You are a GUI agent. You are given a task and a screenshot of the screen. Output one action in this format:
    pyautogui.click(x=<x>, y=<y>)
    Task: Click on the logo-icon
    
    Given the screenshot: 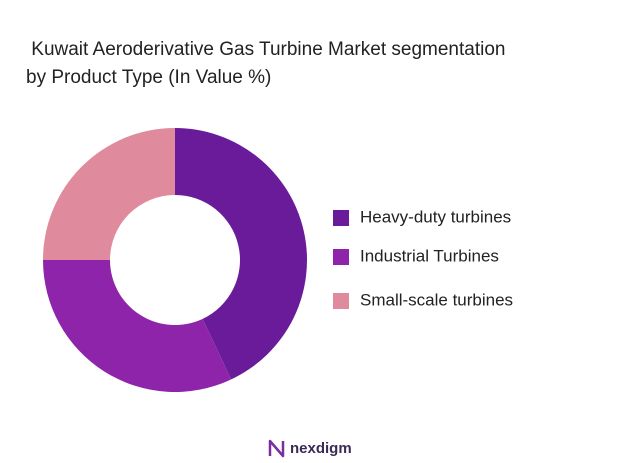 What is the action you would take?
    pyautogui.click(x=276, y=448)
    